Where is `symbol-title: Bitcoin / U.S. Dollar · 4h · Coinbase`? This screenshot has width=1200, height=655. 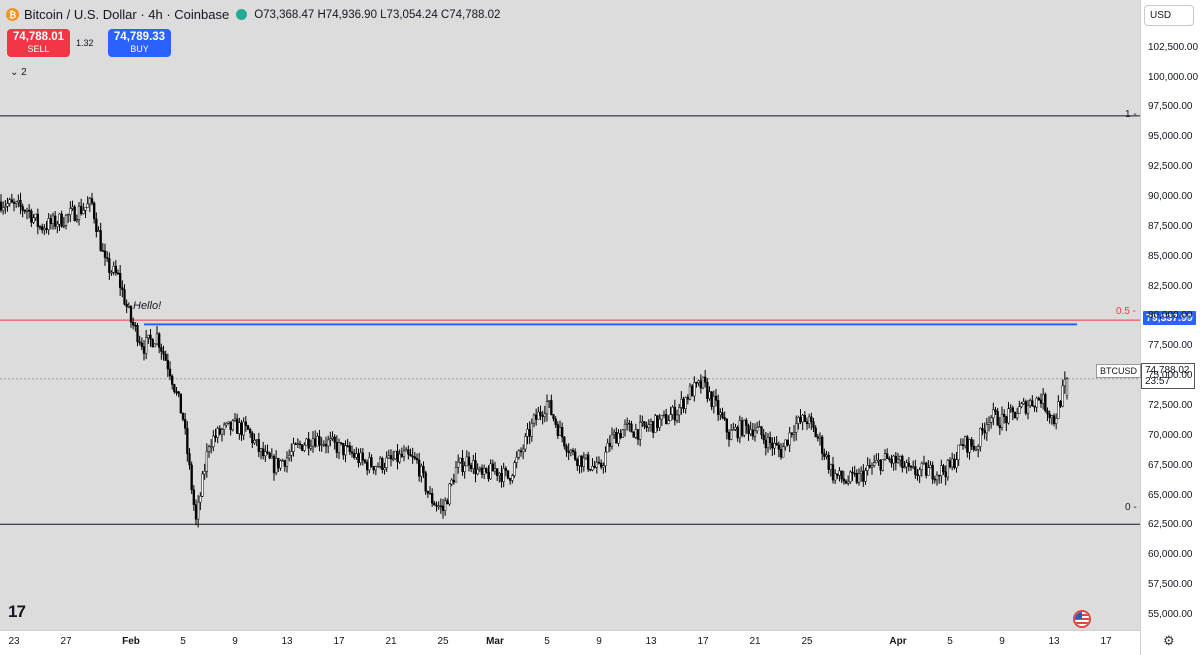
symbol-title: Bitcoin / U.S. Dollar · 4h · Coinbase is located at coordinates (127, 14).